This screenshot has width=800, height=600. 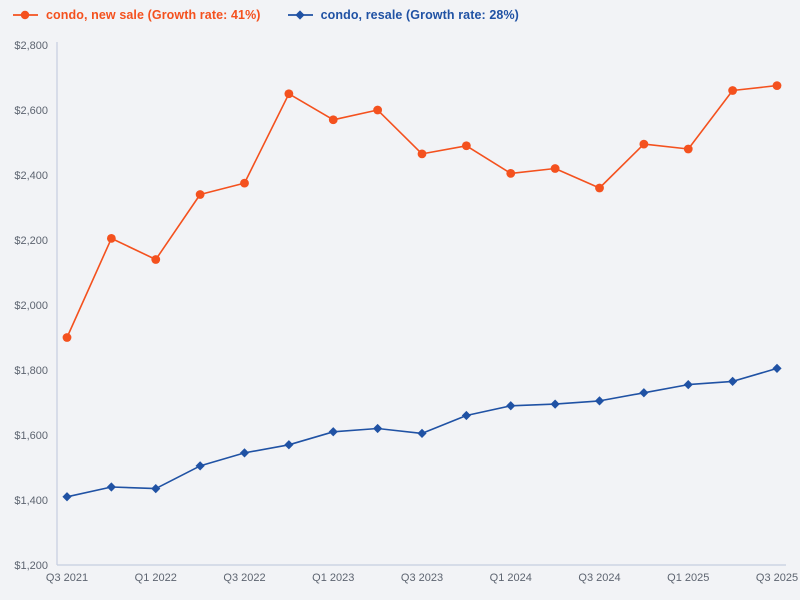 What do you see at coordinates (153, 15) in the screenshot?
I see `legend-label-condo-new-sale: condo, new sale (Growth rate: 41%)` at bounding box center [153, 15].